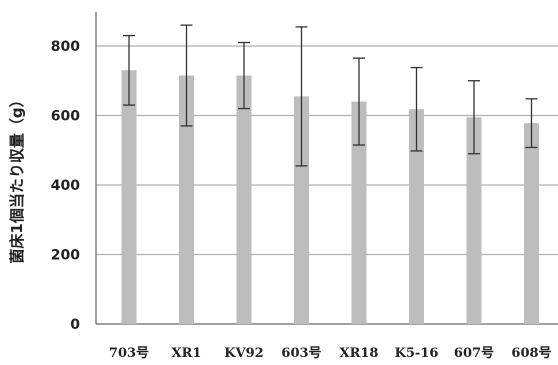 Image resolution: width=558 pixels, height=365 pixels. Describe the element at coordinates (65, 47) in the screenshot. I see `y-tick-label: 800` at that location.